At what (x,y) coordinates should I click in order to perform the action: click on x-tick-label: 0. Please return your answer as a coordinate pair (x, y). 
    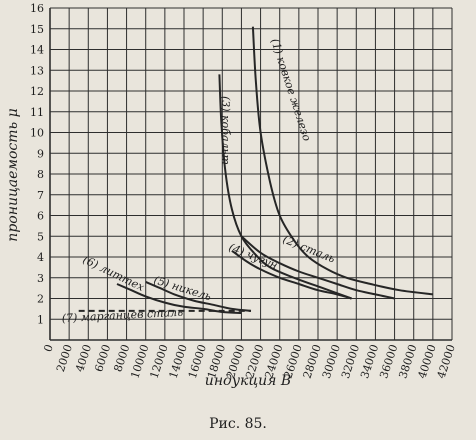
    Looking at the image, I should click on (48, 348).